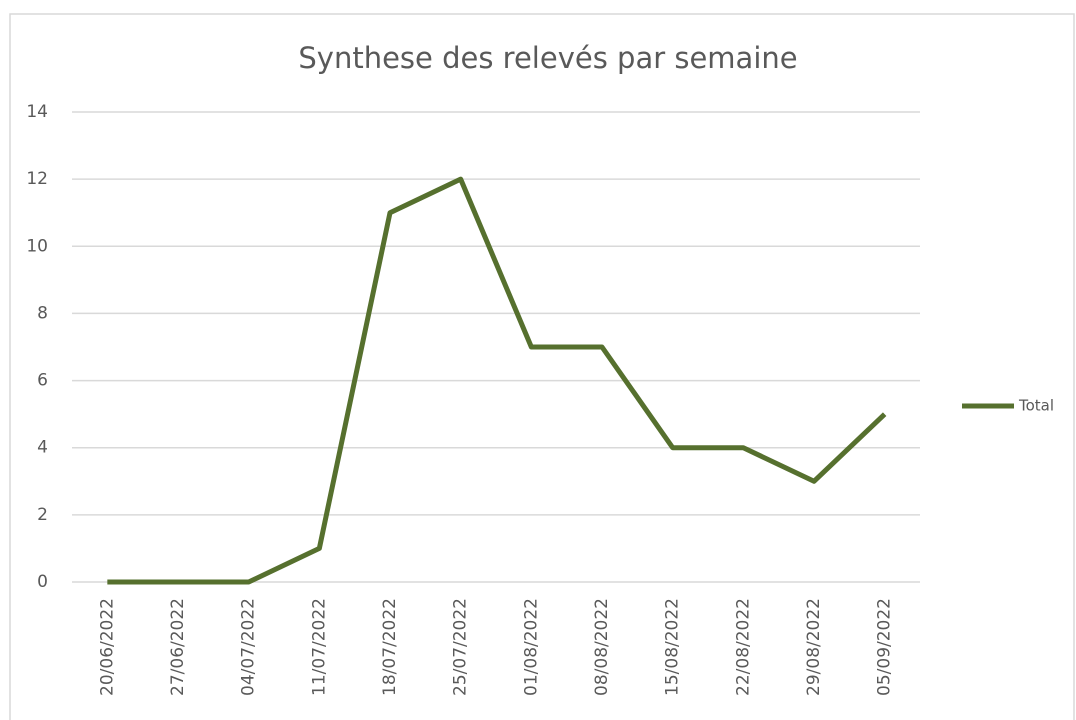 The height and width of the screenshot is (720, 1076). Describe the element at coordinates (461, 647) in the screenshot. I see `x-tick-label: 25/07/2022` at that location.